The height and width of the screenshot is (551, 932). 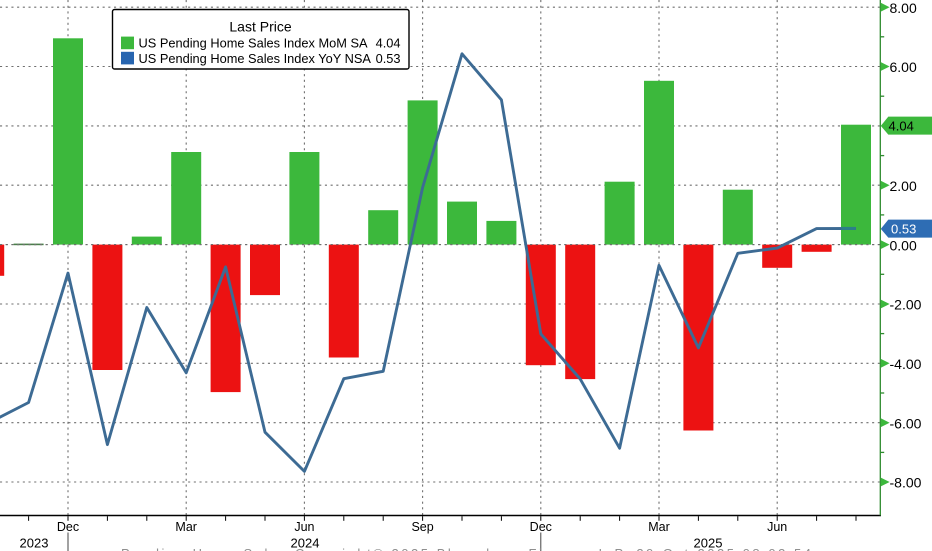 I want to click on svg-text: 2023, so click(x=34, y=543).